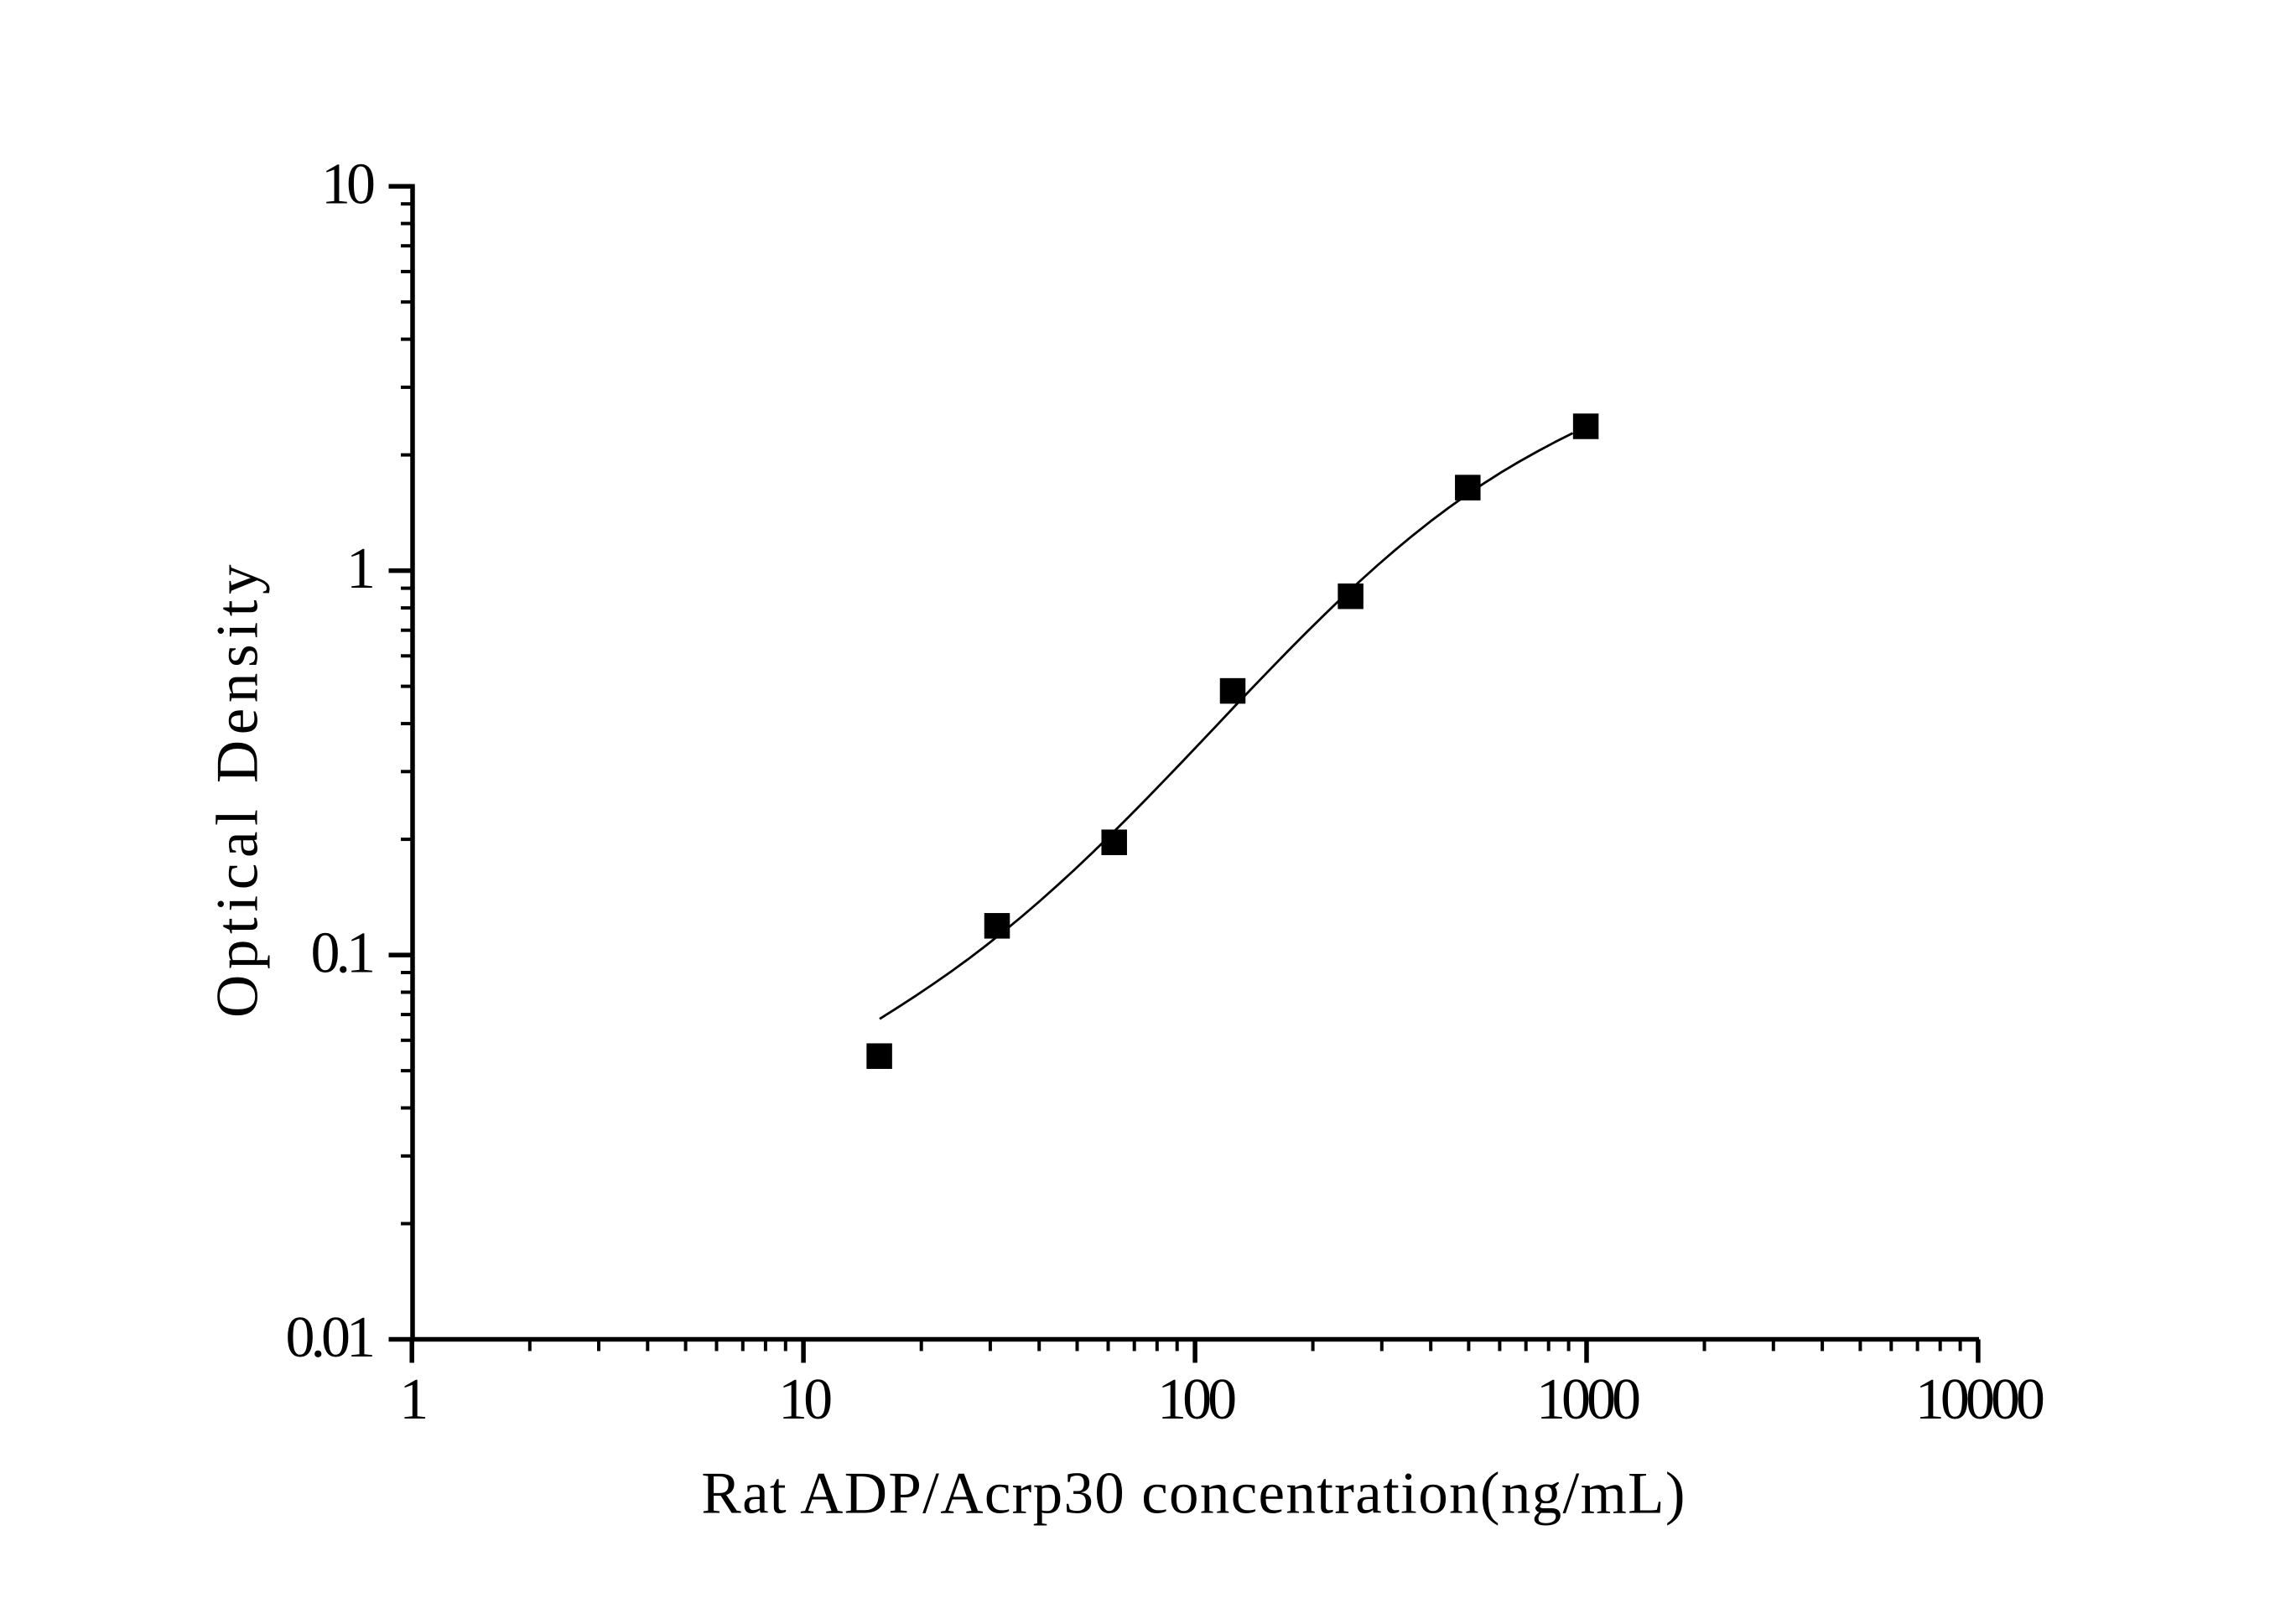  I want to click on svg-text: 10000, so click(1979, 1399).